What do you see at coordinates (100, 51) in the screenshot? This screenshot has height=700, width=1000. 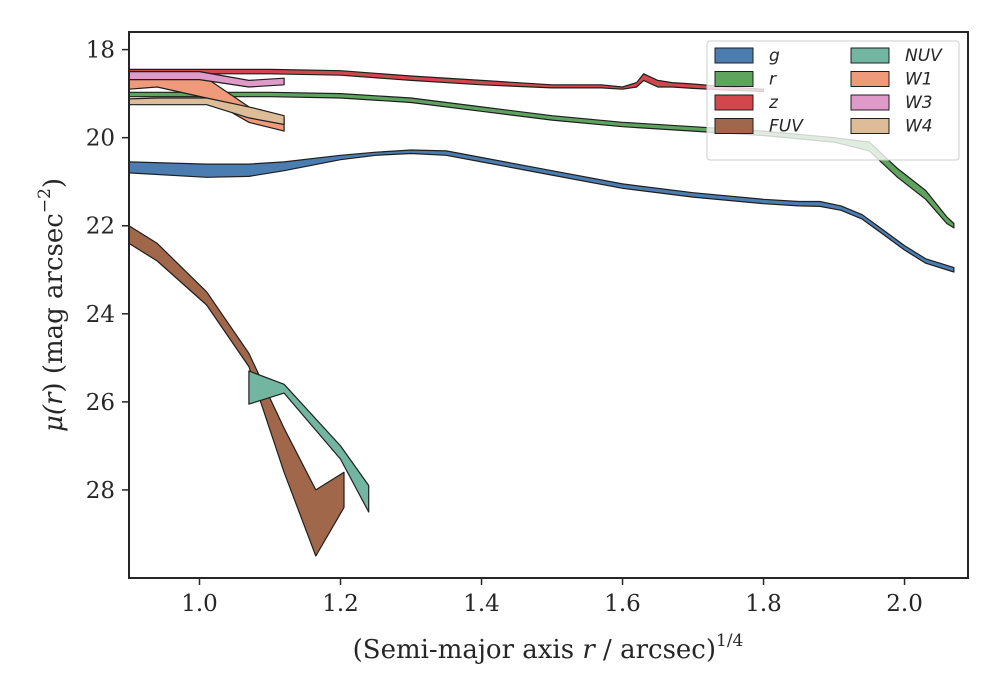 I see `y-tick-label: 18` at bounding box center [100, 51].